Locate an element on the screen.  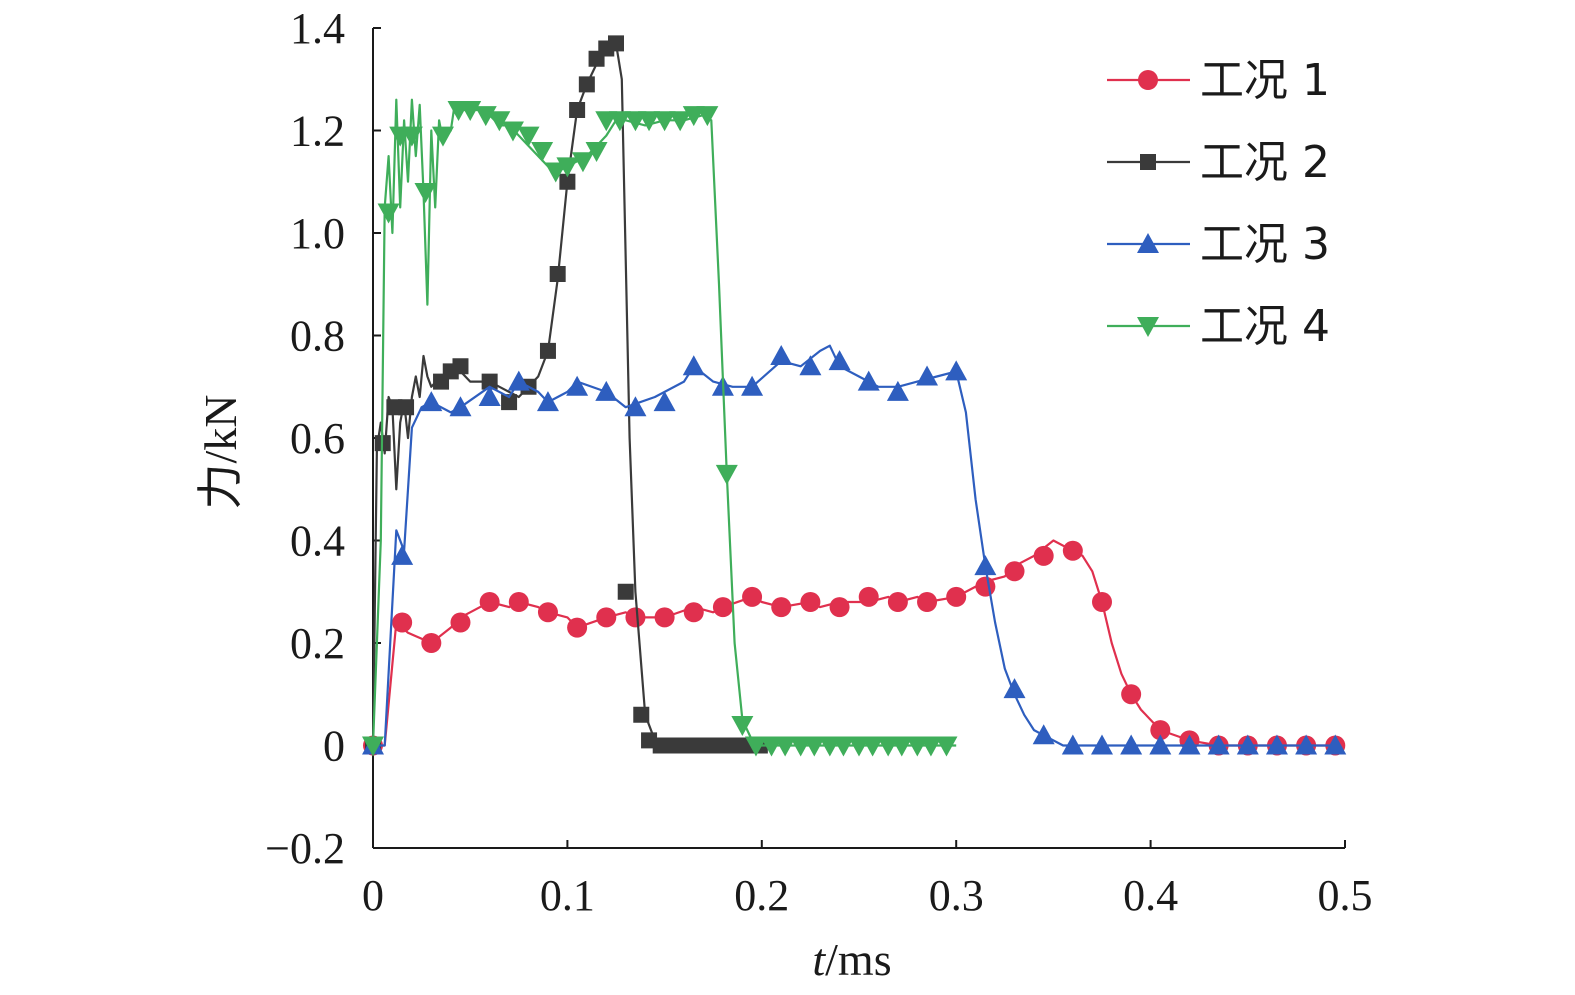
legend-label: 工况 4 is located at coordinates (1265, 326).